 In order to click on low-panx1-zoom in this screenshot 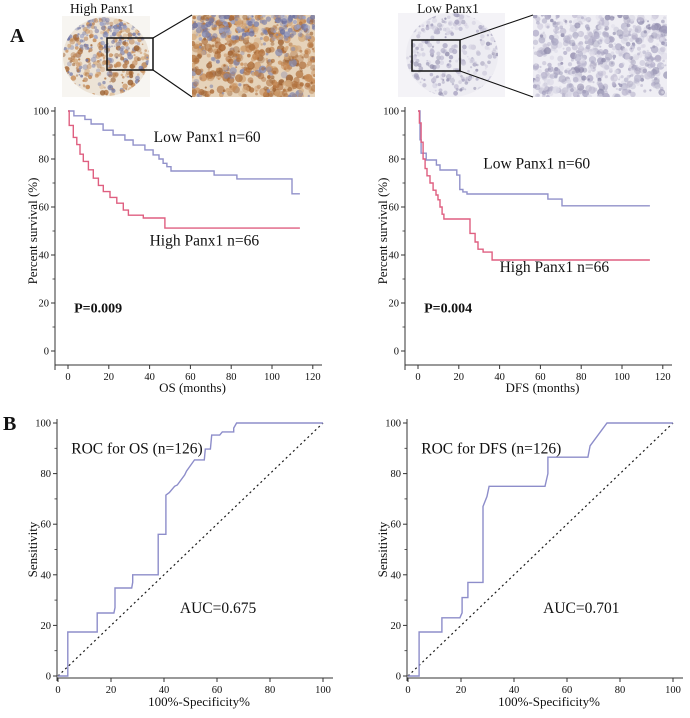, I will do `click(600, 56)`.